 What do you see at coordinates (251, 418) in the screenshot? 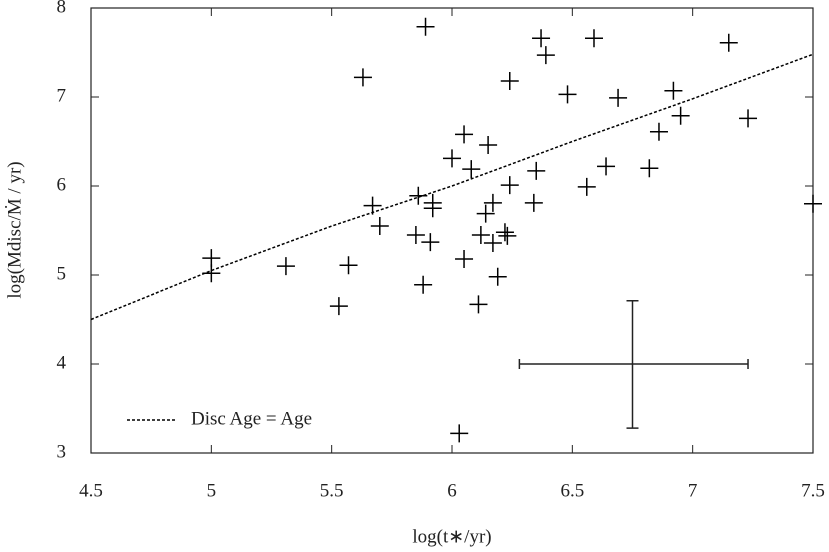
I see `legend-label: Disc Age = Age` at bounding box center [251, 418].